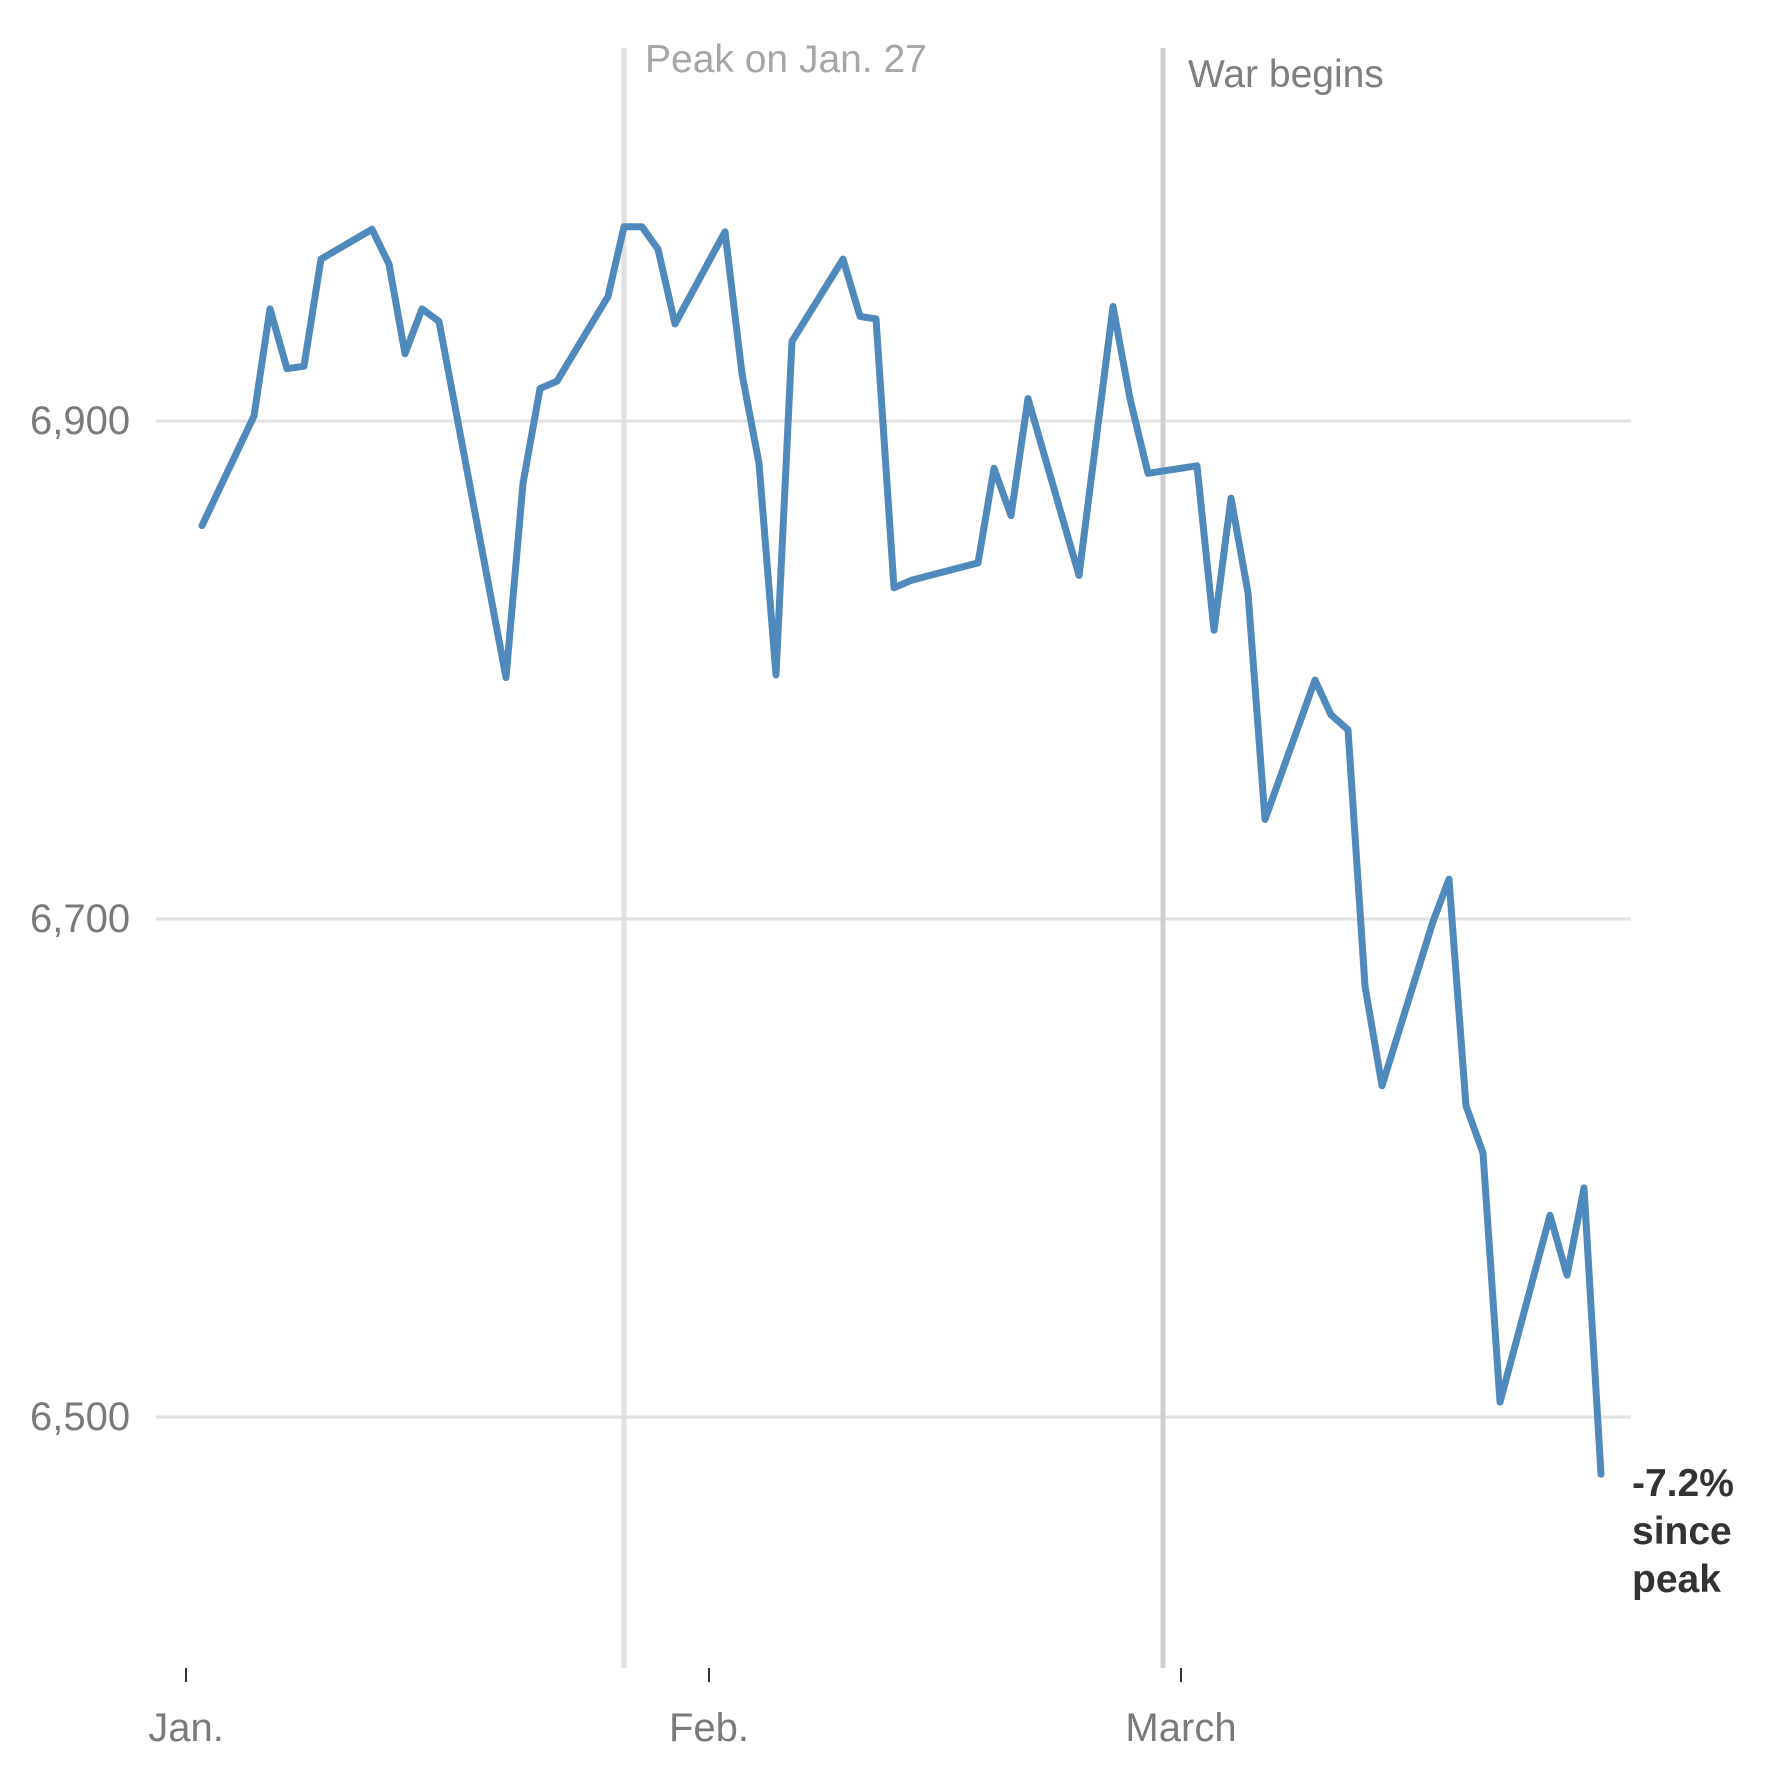 The image size is (1770, 1775). What do you see at coordinates (80, 919) in the screenshot?
I see `y-label-6700: 6,700` at bounding box center [80, 919].